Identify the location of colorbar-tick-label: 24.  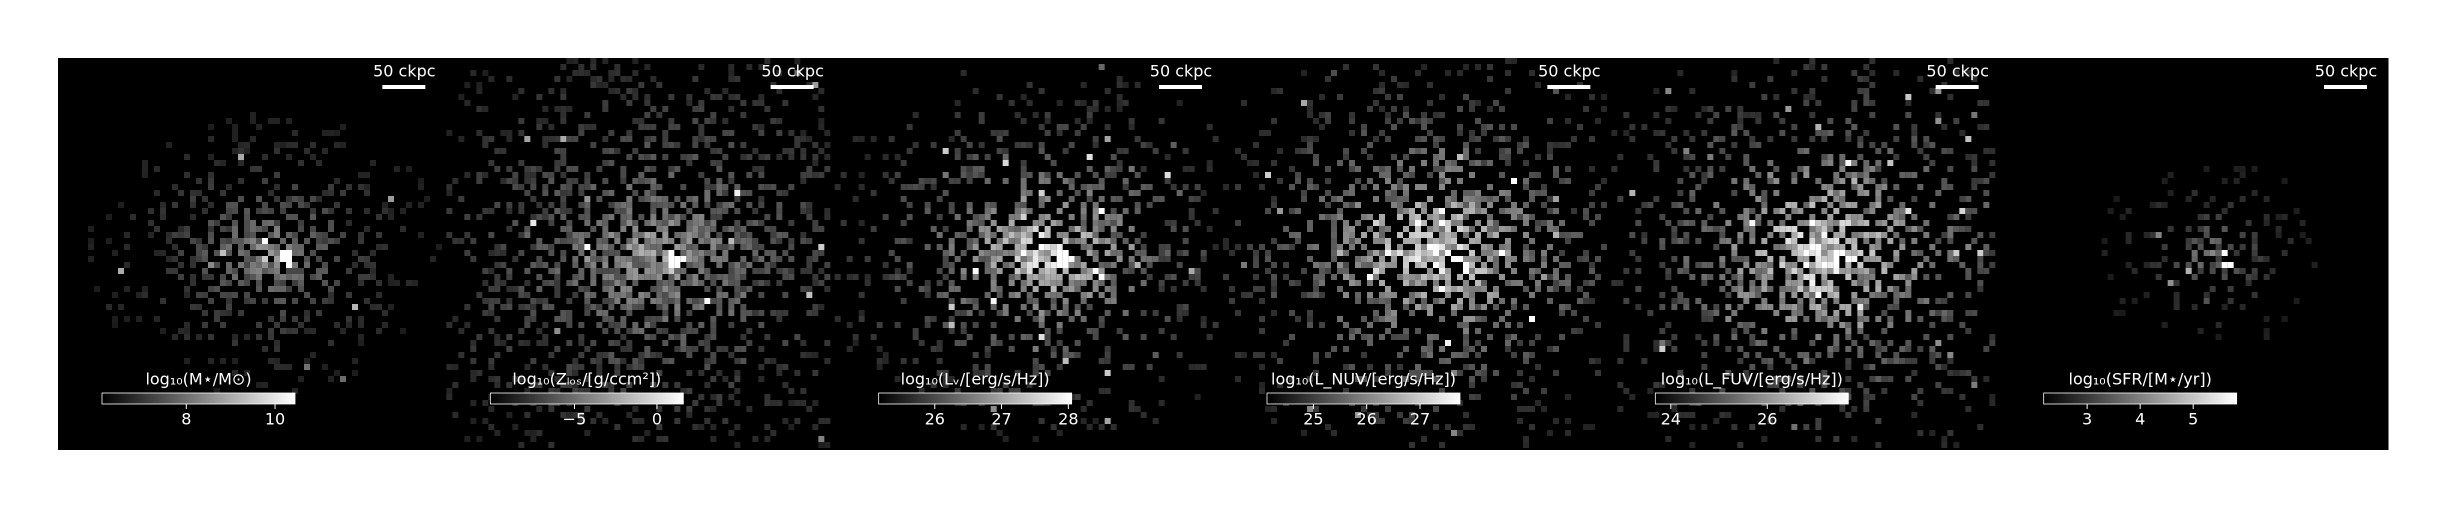
(1671, 419).